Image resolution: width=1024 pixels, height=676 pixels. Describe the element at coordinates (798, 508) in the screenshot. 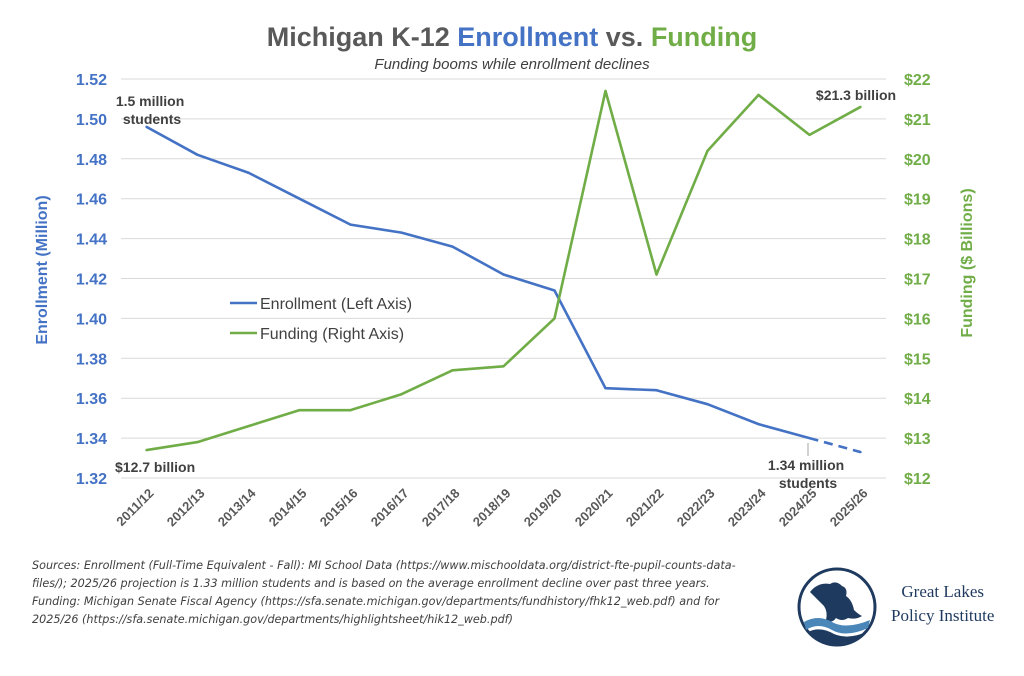

I see `x-tick-label: 2024/25` at that location.